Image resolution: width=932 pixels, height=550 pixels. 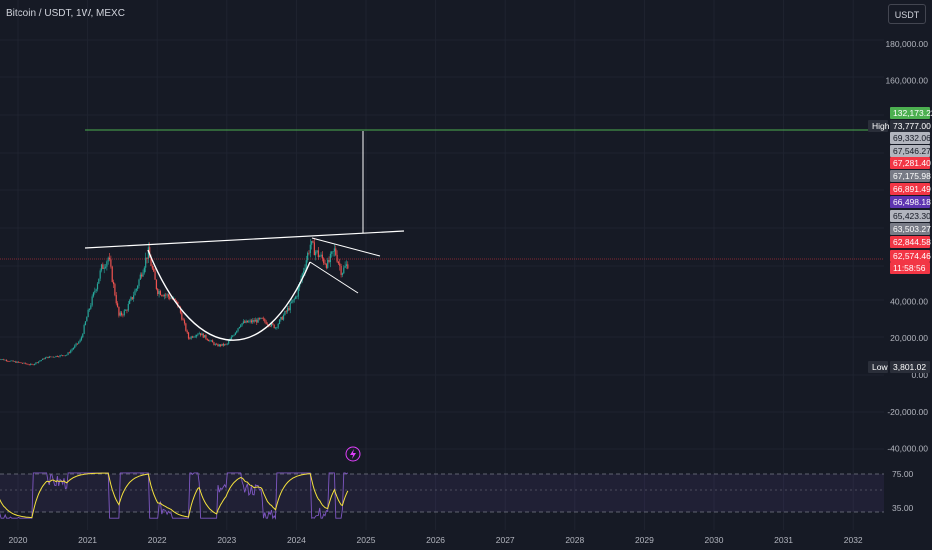 What do you see at coordinates (244, 239) in the screenshot?
I see `neckline` at bounding box center [244, 239].